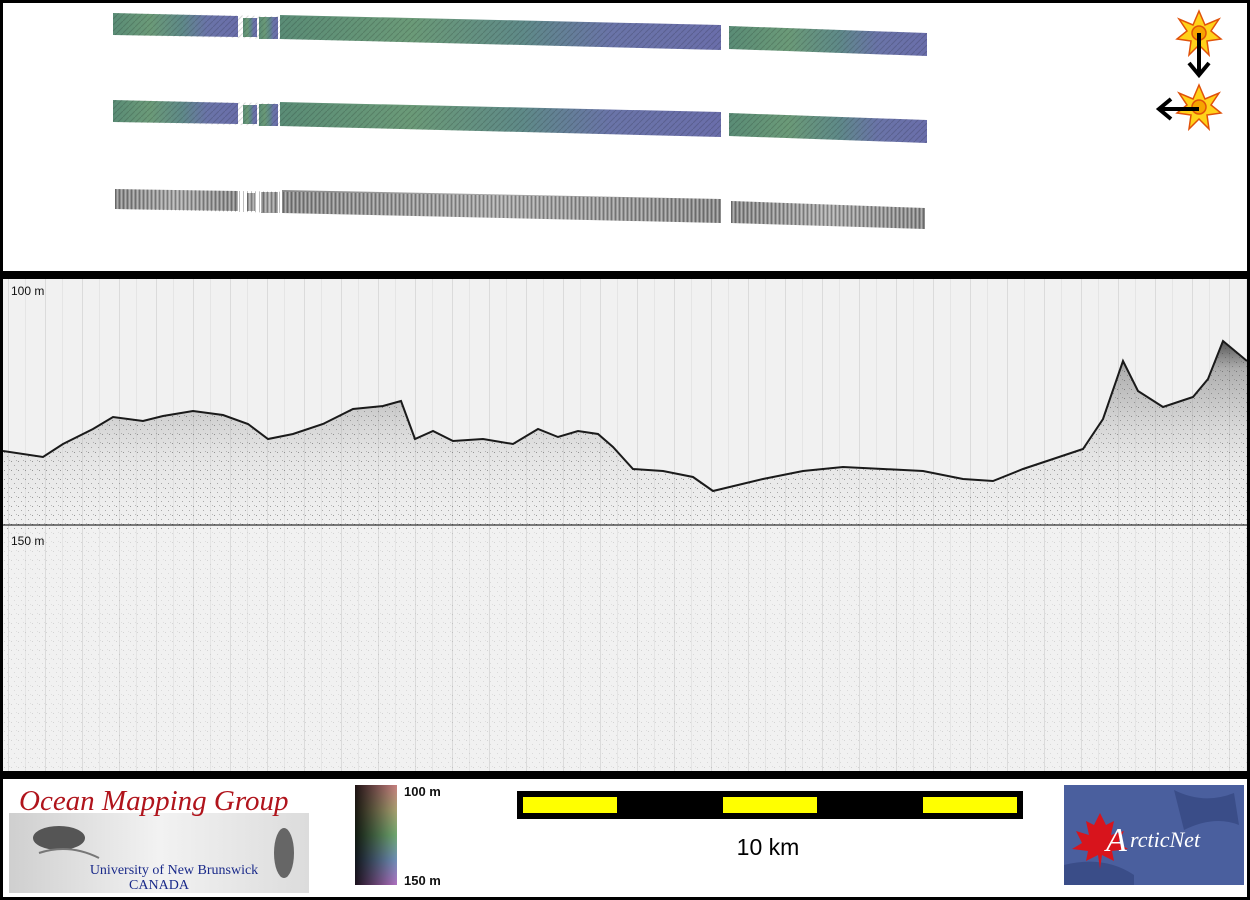 This screenshot has width=1250, height=900. Describe the element at coordinates (520, 209) in the screenshot. I see `swath-strip-backscatter` at that location.